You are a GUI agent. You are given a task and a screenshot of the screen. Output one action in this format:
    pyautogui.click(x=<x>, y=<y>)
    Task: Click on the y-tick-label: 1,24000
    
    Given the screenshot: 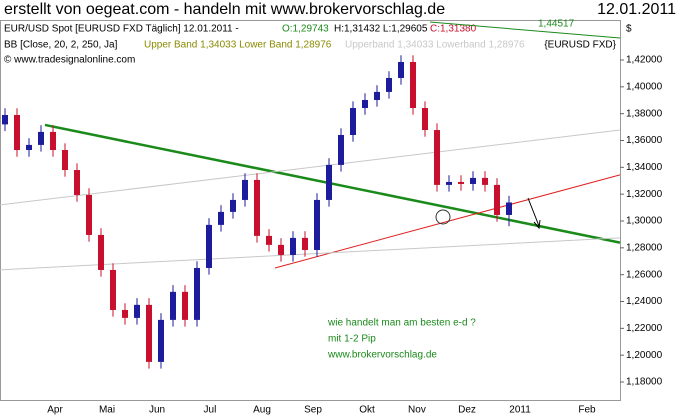 What is the action you would take?
    pyautogui.click(x=644, y=301)
    